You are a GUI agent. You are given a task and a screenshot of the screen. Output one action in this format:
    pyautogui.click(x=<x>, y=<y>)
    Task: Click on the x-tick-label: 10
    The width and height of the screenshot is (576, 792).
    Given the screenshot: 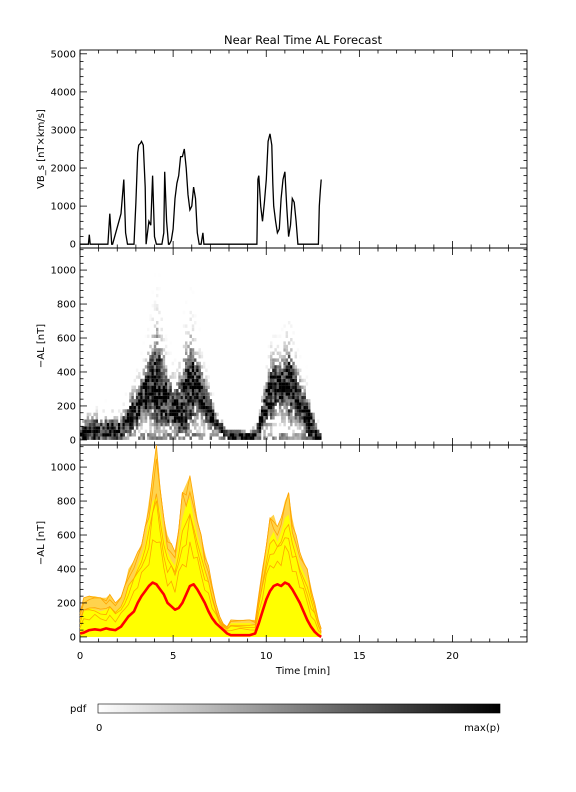 What is the action you would take?
    pyautogui.click(x=266, y=656)
    